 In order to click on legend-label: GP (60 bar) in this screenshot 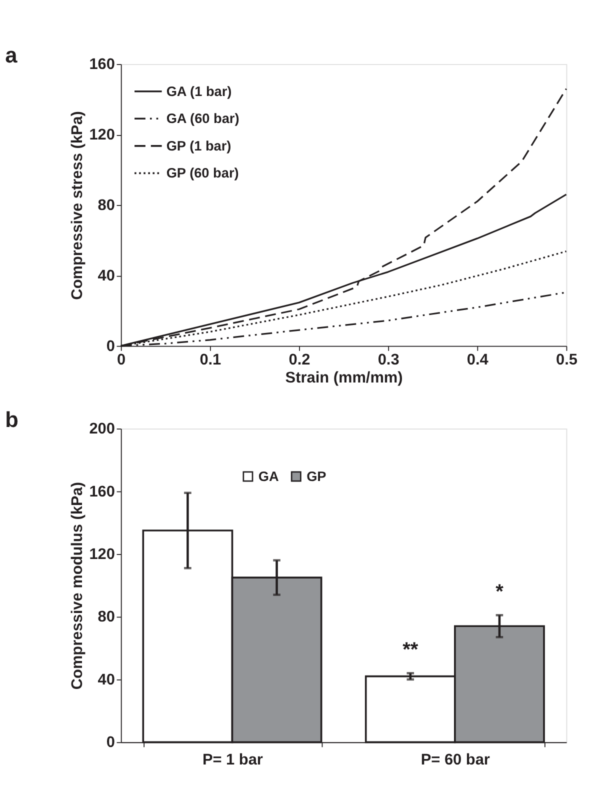, I will do `click(202, 173)`.